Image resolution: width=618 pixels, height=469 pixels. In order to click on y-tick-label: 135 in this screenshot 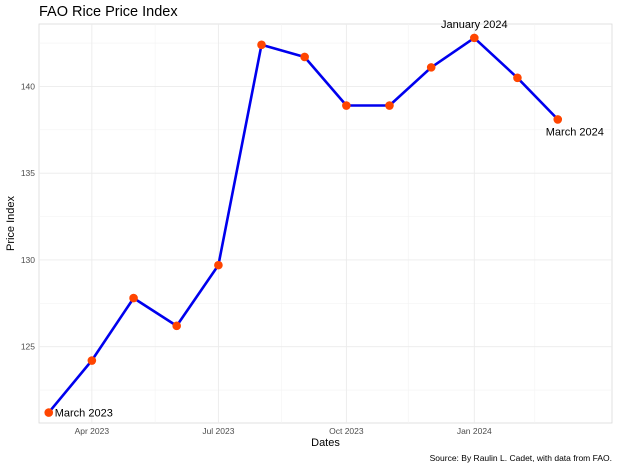, I will do `click(28, 173)`.